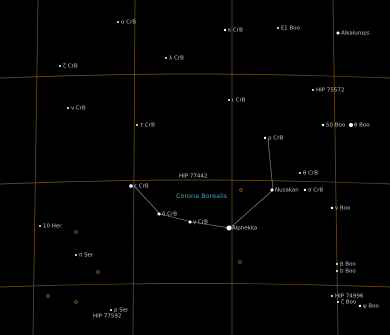 The width and height of the screenshot is (390, 335). I want to click on star-label: ν Boo, so click(343, 209).